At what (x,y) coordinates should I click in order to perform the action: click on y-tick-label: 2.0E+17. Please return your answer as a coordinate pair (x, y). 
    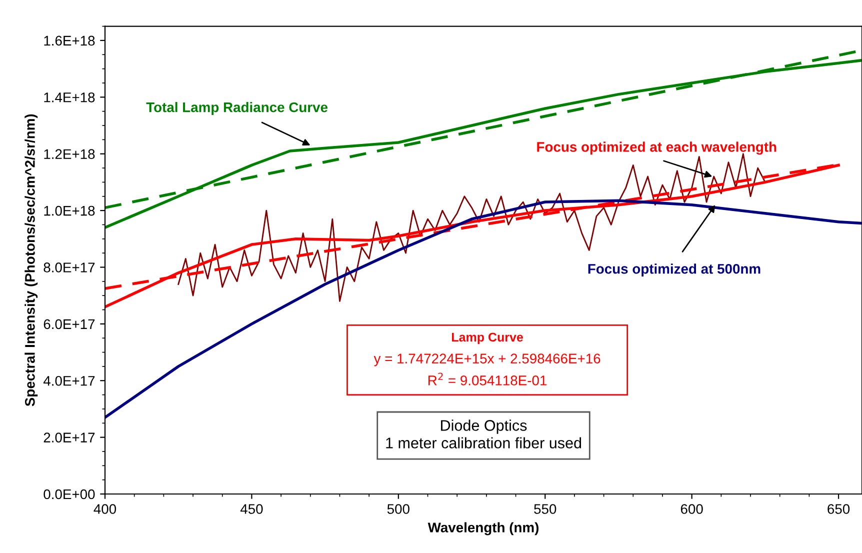
    Looking at the image, I should click on (69, 437).